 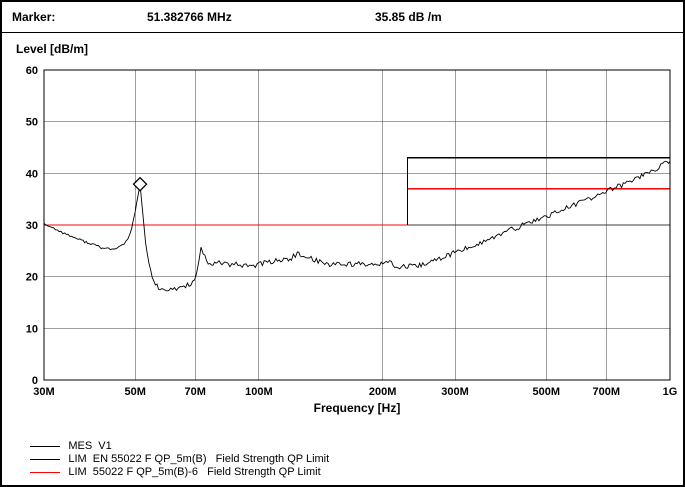 I want to click on x-axis-title: Frequency [Hz], so click(x=357, y=408).